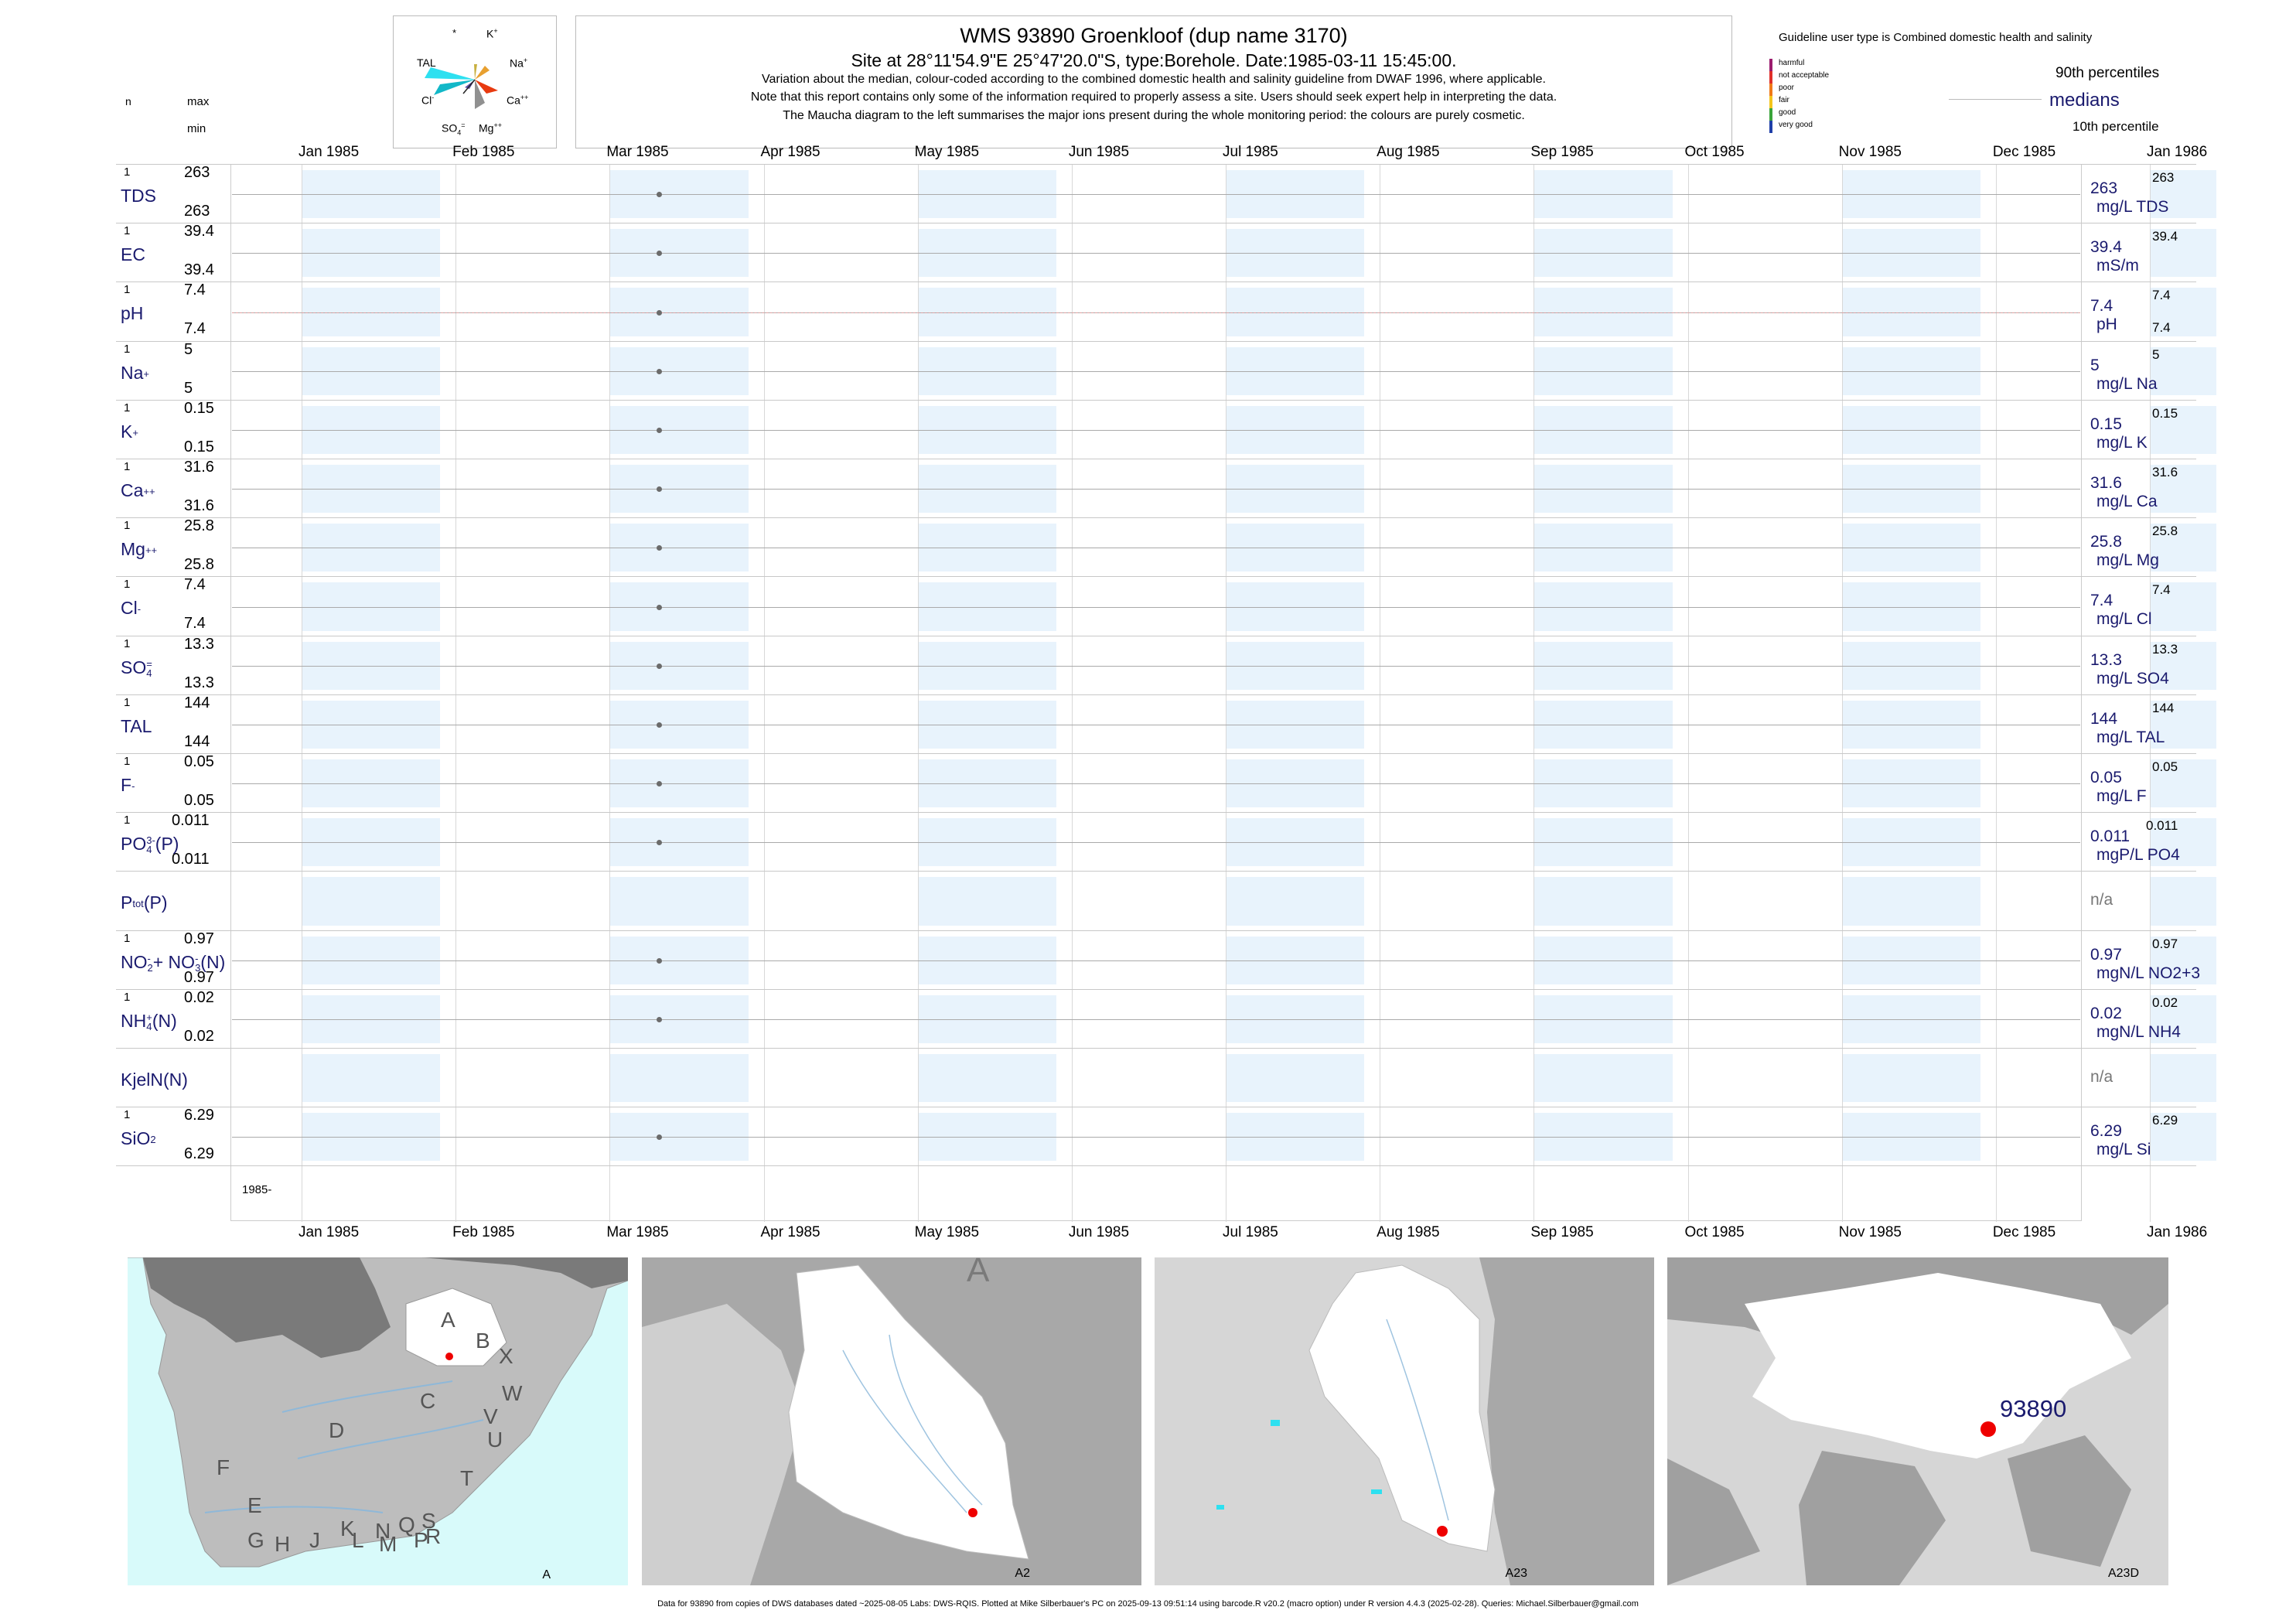 The height and width of the screenshot is (1624, 2296). Describe the element at coordinates (2117, 266) in the screenshot. I see `row-unit: mS/m` at that location.